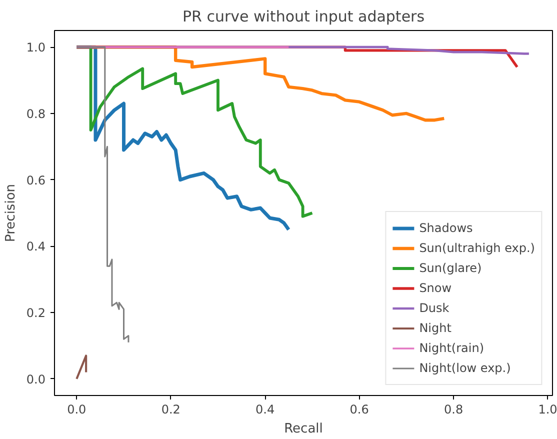 The image size is (557, 439). I want to click on legend-label: Night(rain), so click(451, 348).